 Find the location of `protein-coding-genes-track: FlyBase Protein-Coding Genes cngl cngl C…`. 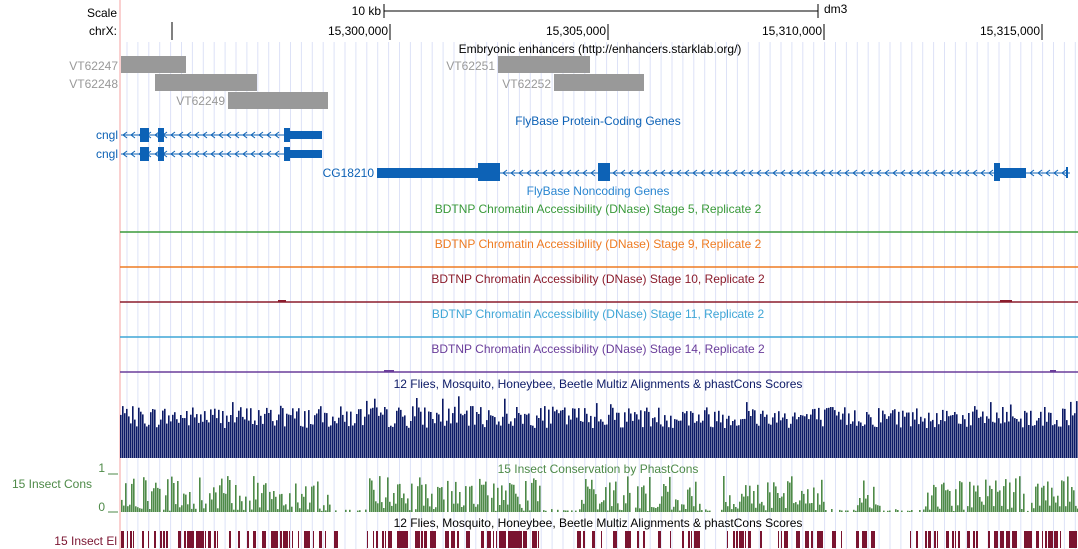

protein-coding-genes-track: FlyBase Protein-Coding Genes cngl cngl C… is located at coordinates (583, 147).